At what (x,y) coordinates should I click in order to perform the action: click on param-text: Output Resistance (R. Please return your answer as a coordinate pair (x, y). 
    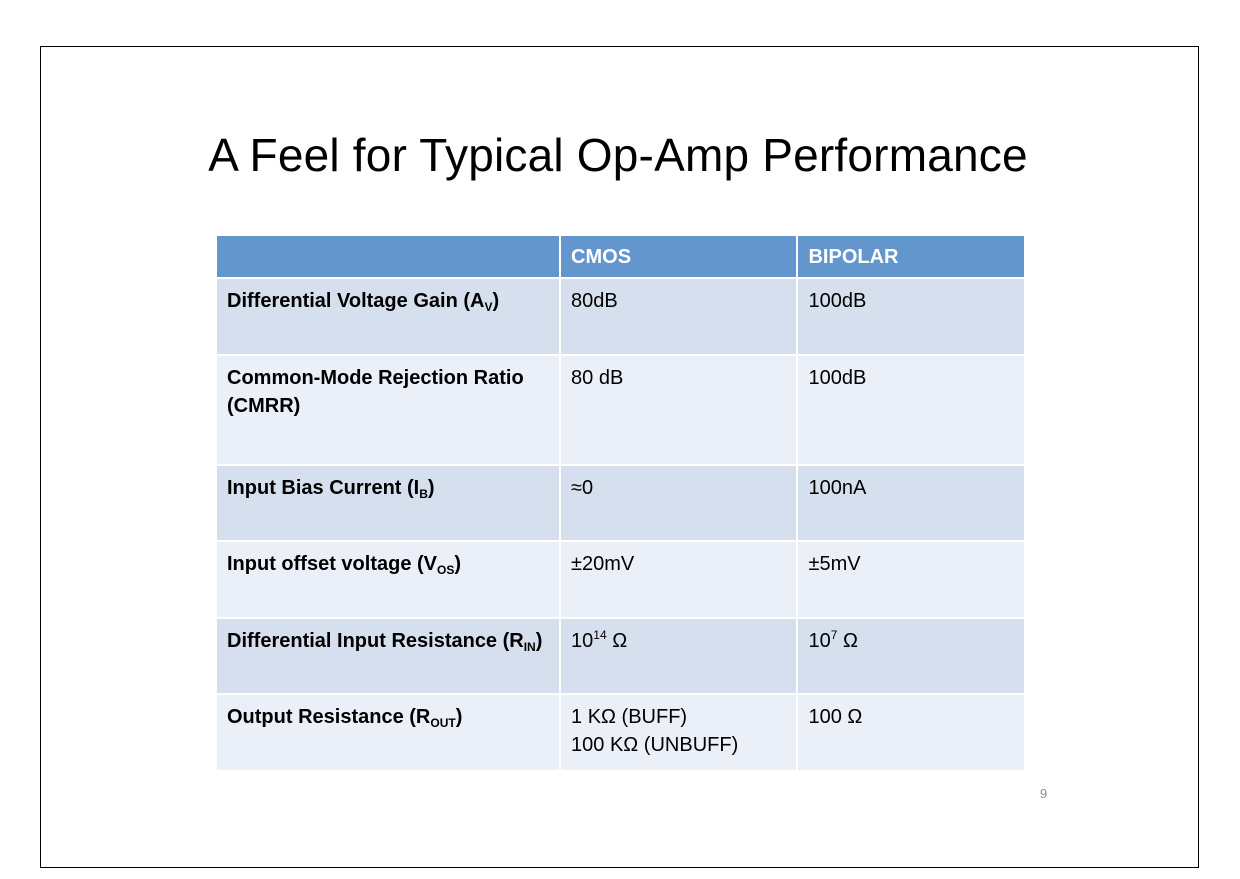
    Looking at the image, I should click on (329, 717).